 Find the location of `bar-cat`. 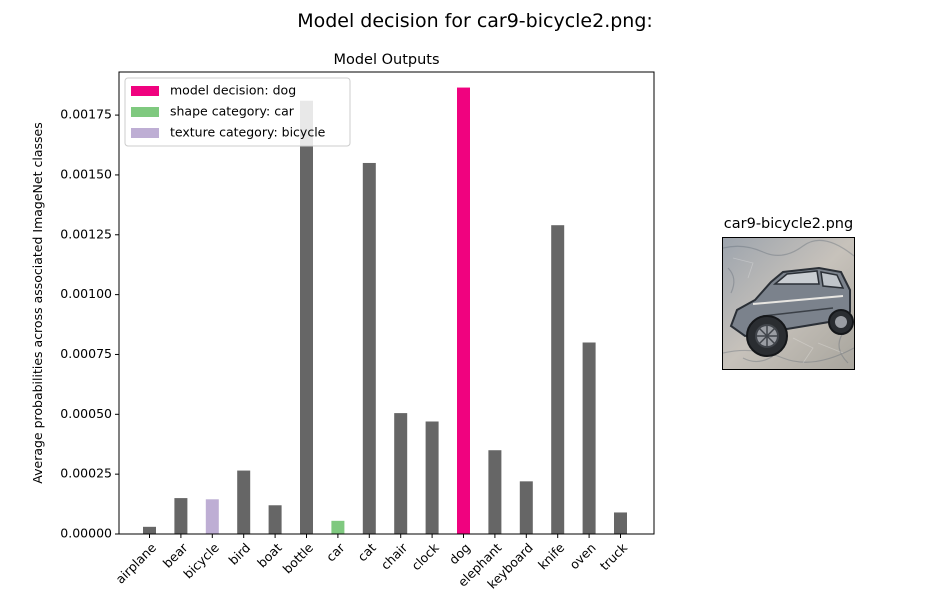

bar-cat is located at coordinates (369, 348).